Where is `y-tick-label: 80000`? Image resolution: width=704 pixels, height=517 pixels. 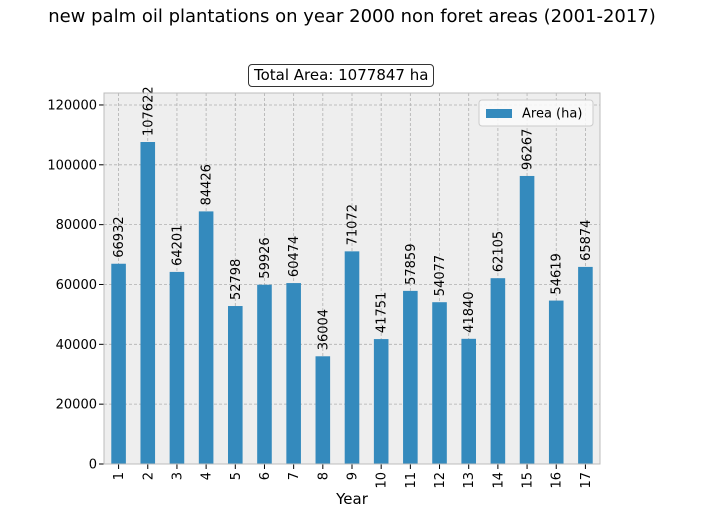
y-tick-label: 80000 is located at coordinates (76, 225).